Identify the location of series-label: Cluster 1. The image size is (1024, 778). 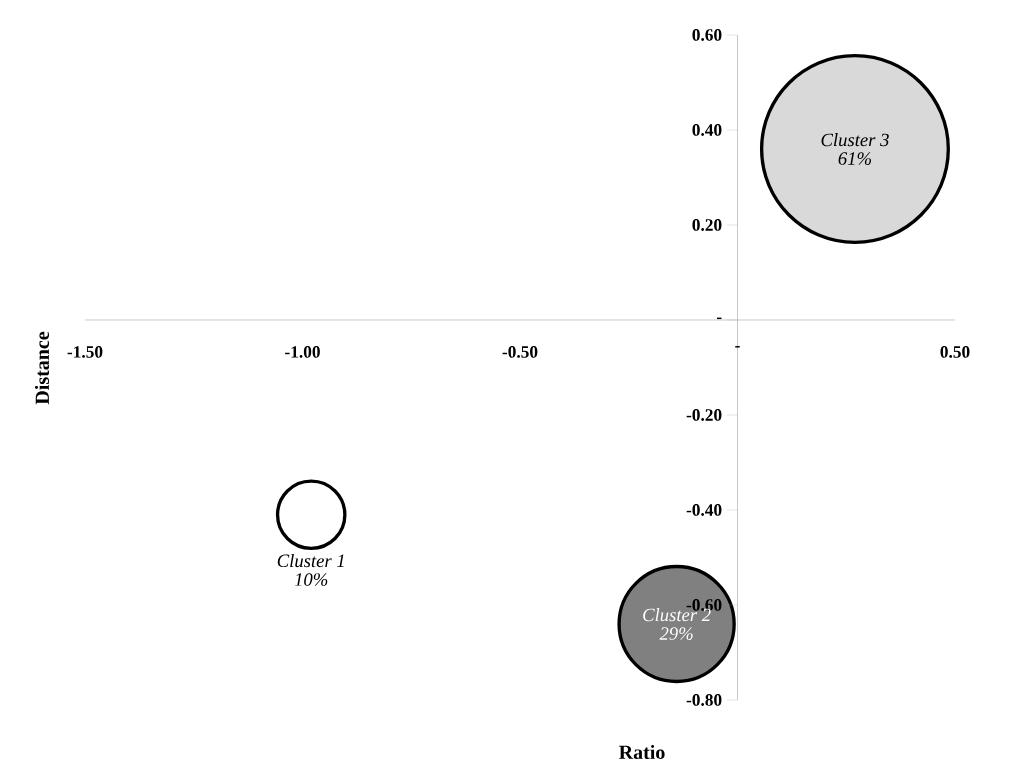
(310, 560).